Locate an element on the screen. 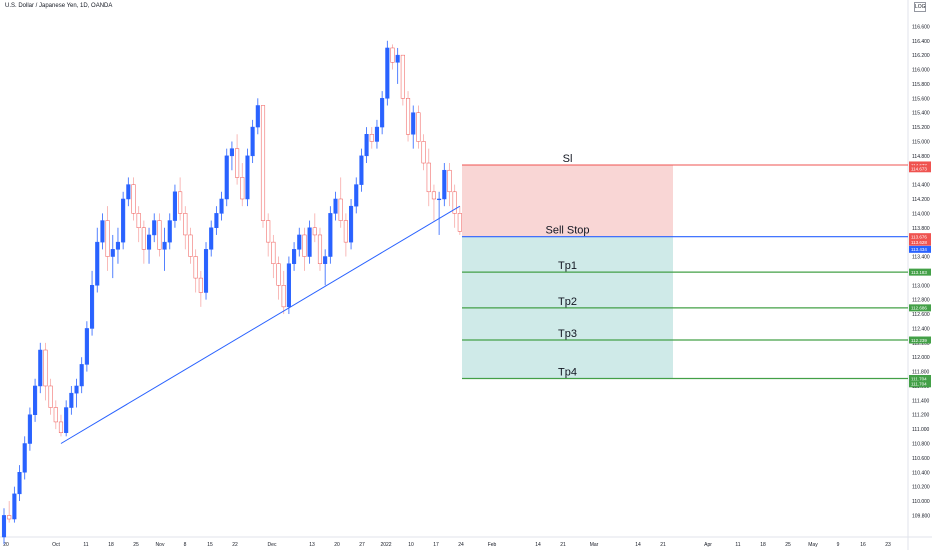 This screenshot has width=932, height=550. x-tick-label: 9 is located at coordinates (838, 545).